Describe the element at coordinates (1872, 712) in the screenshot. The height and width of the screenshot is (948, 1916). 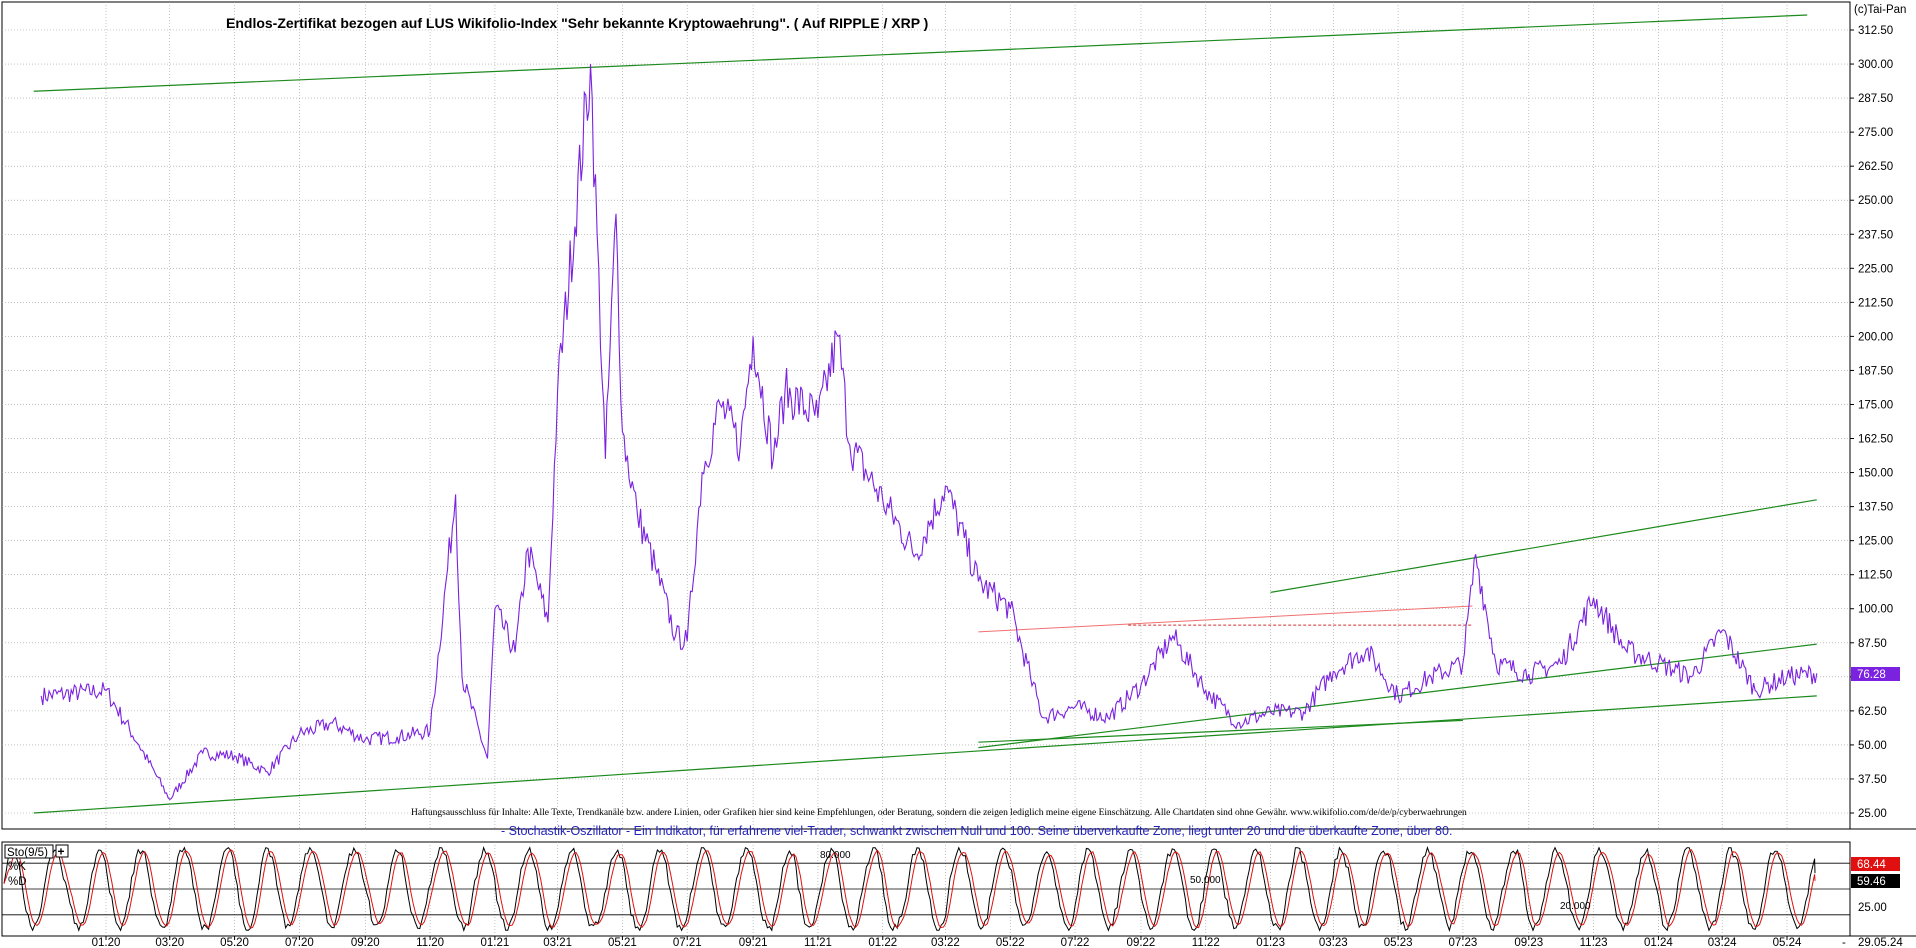
I see `y-tick-label: 62.50` at that location.